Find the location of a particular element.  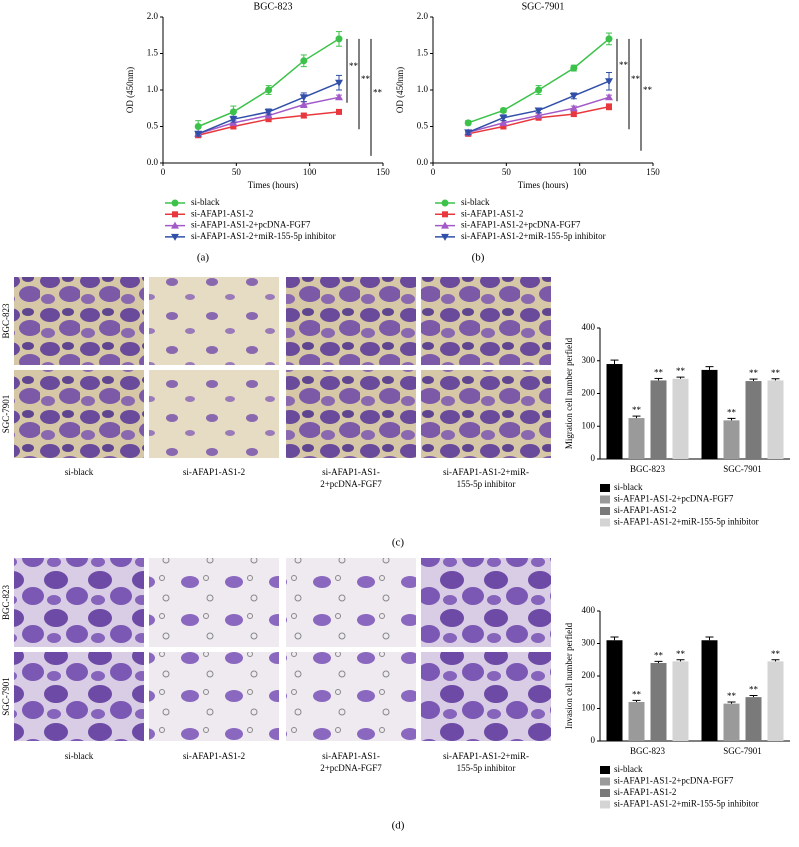

x-axis-label: Times (hours) is located at coordinates (543, 185).